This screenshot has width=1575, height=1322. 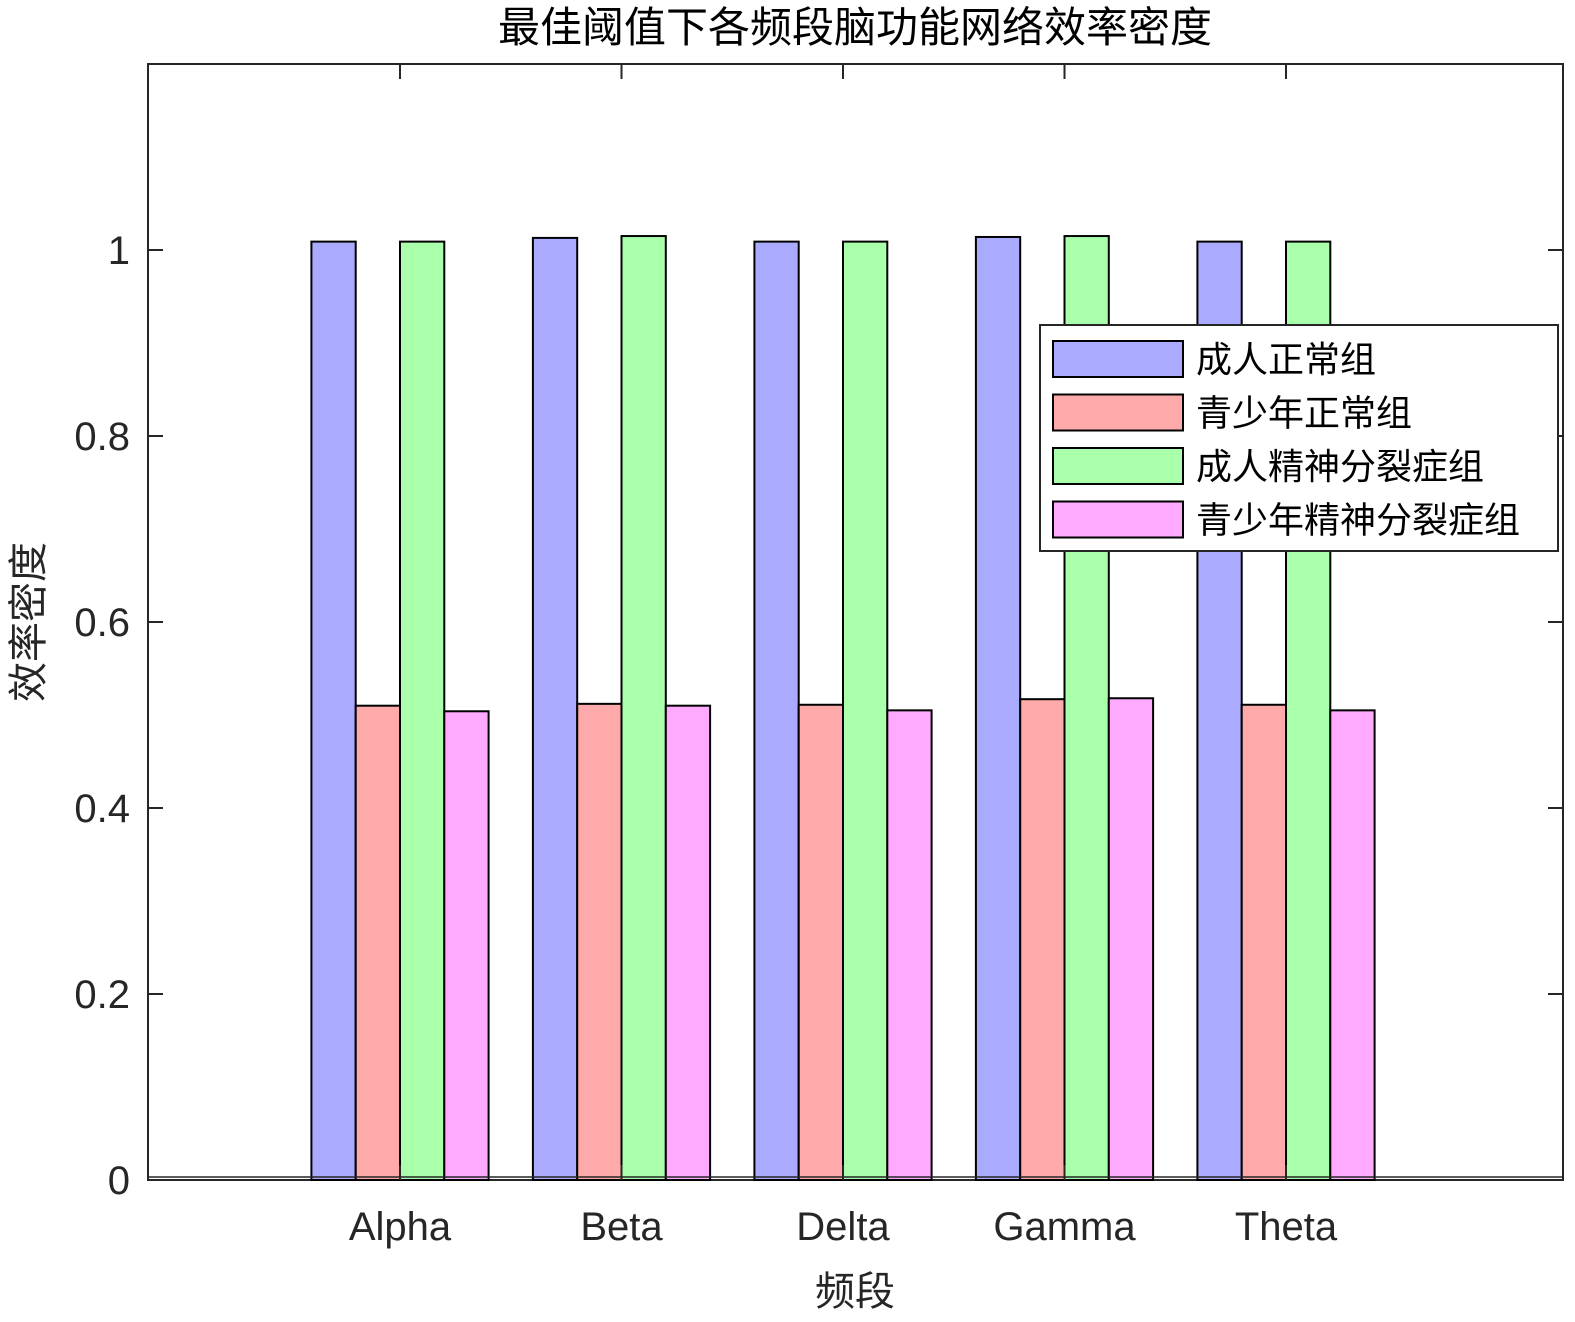 What do you see at coordinates (29, 622) in the screenshot?
I see `y-axis-title: 效率密度` at bounding box center [29, 622].